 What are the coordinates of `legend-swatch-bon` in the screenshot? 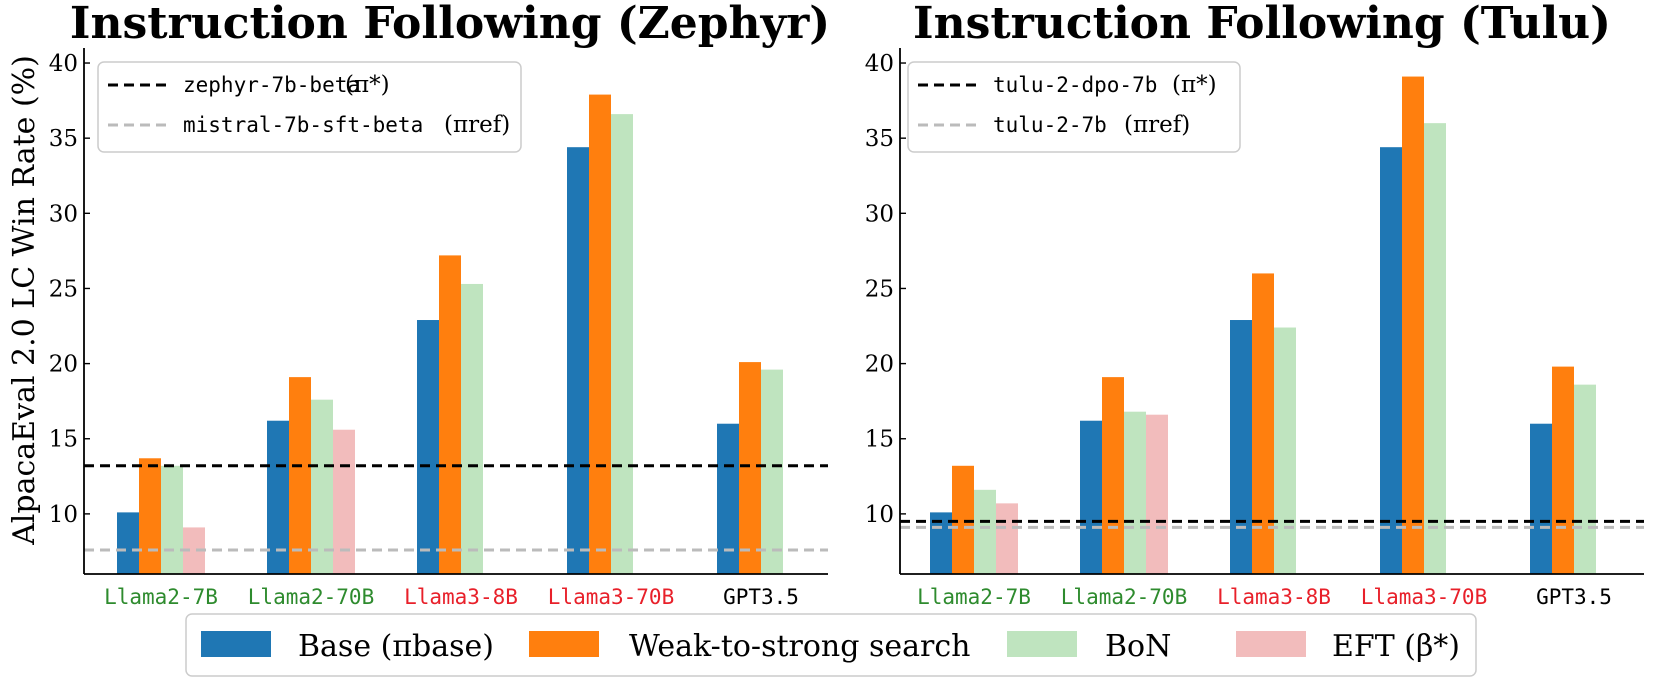 It's located at (1042, 644).